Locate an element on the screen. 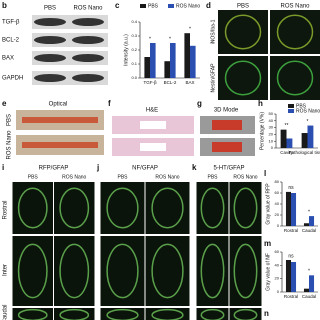 The height and width of the screenshot is (320, 320). x-tick-label: TGF-β is located at coordinates (149, 82).